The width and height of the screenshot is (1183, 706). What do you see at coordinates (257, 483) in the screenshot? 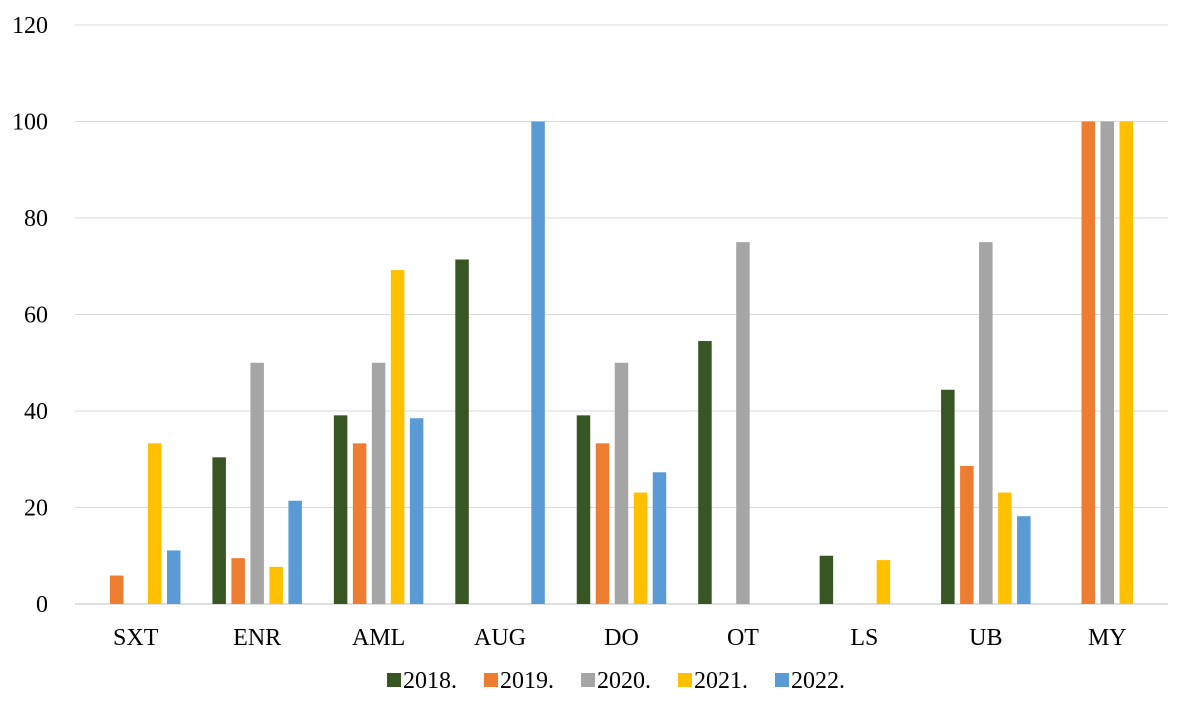
I see `bar-enr-2020` at bounding box center [257, 483].